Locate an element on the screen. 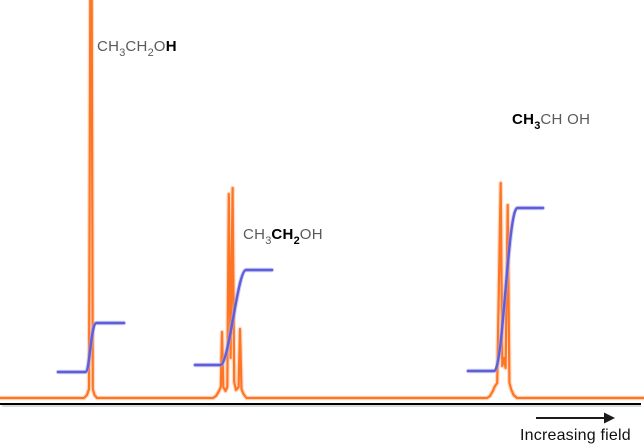  formula-subscript-bold: 3 is located at coordinates (537, 126).